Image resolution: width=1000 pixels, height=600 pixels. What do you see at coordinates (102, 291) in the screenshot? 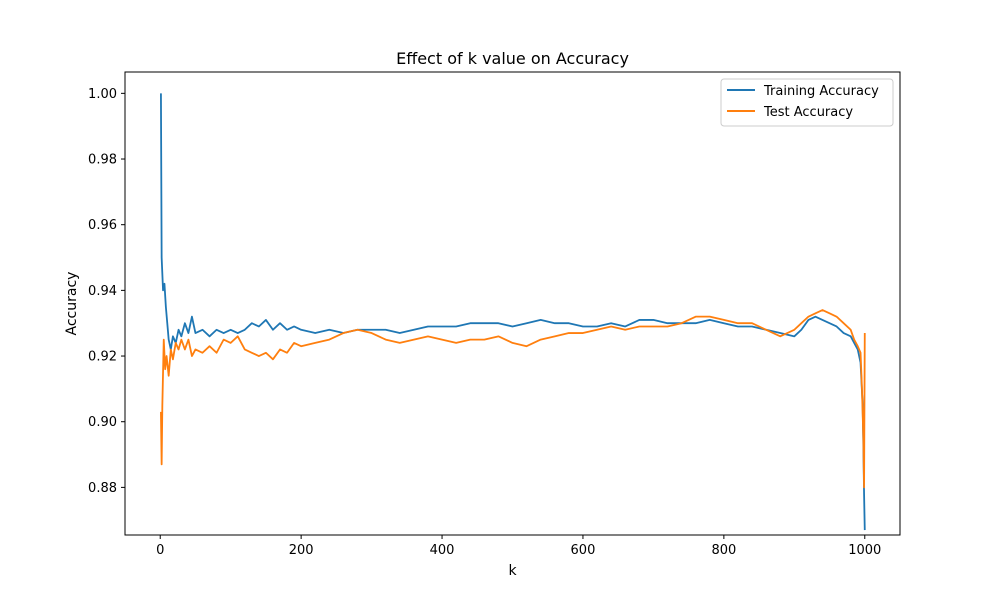
I see `y-tick-label: 0.94` at bounding box center [102, 291].